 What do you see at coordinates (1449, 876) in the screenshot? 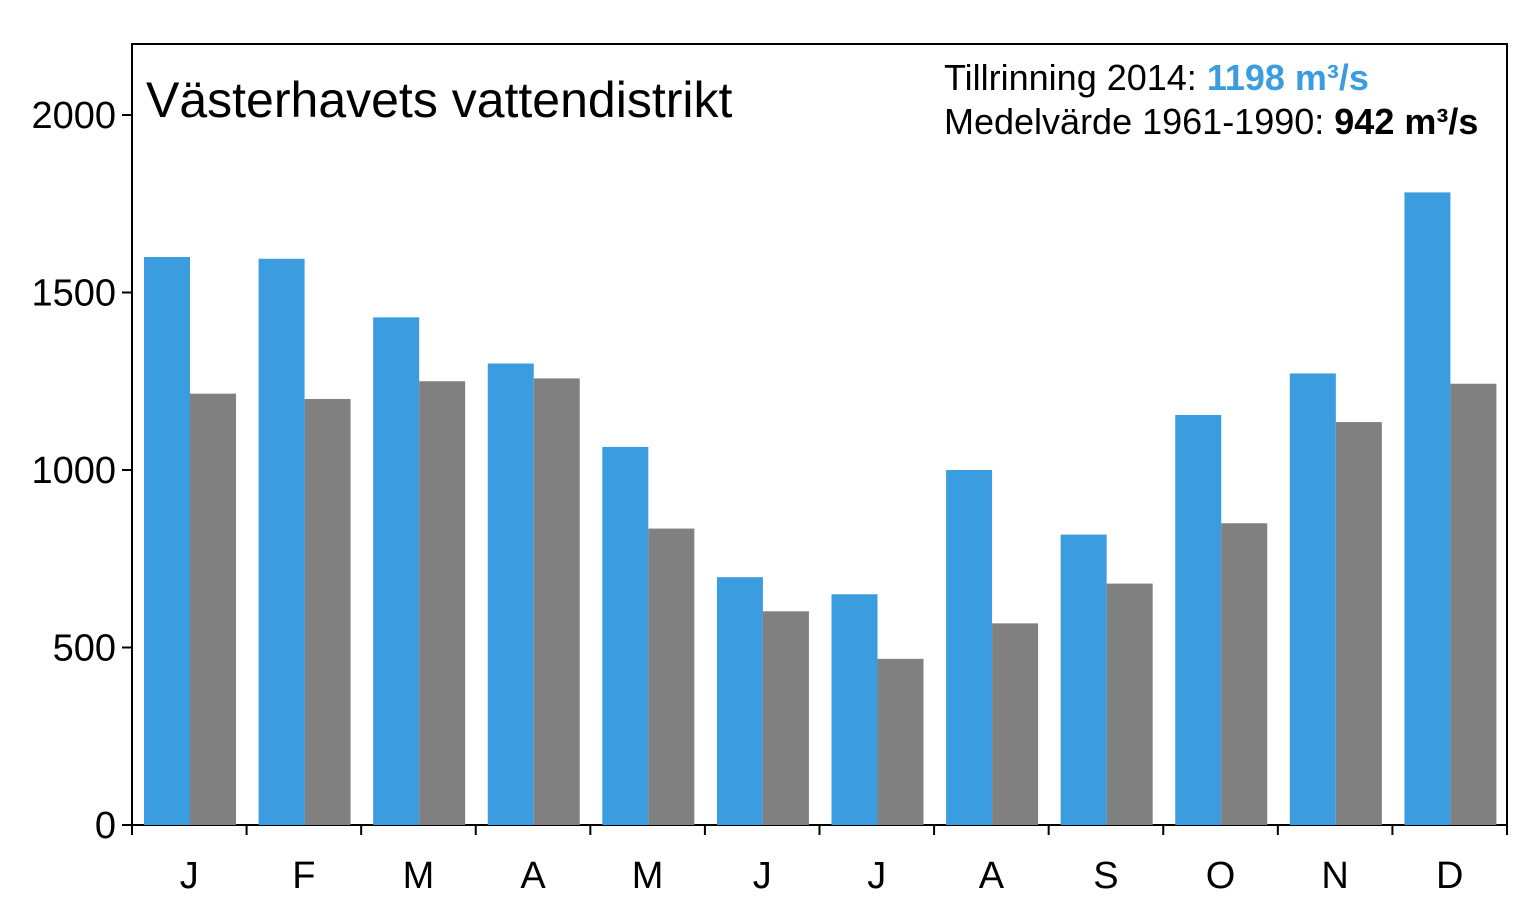
I see `x-tick-label-12: D` at bounding box center [1449, 876].